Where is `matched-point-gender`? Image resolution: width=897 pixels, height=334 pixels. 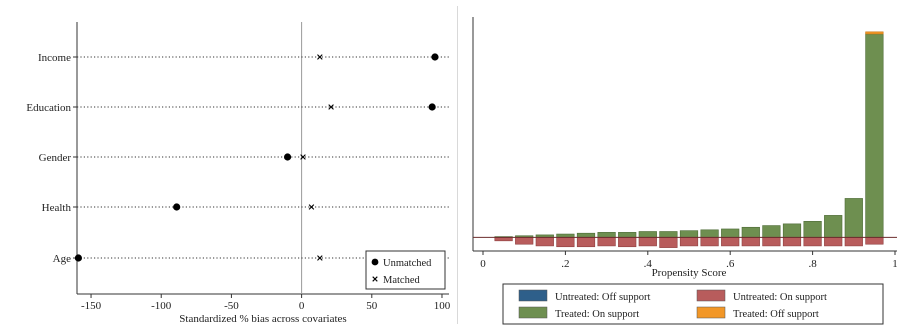
matched-point-gender is located at coordinates (303, 157).